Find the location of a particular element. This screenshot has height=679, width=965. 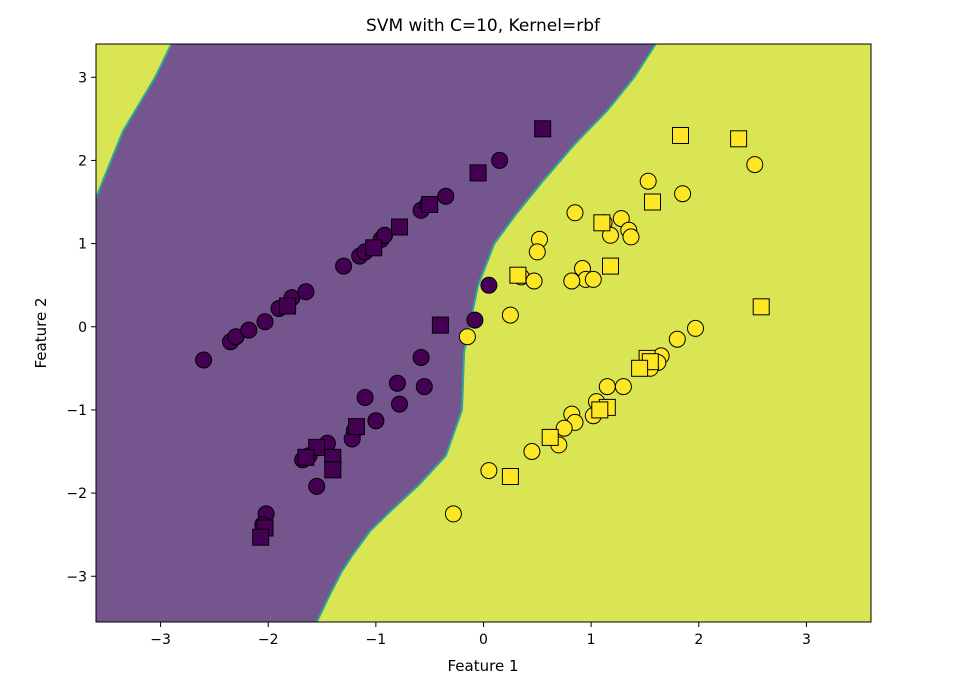

x-axis-ticks: −3 −2 −1 0 1 2 3 is located at coordinates (480, 635).